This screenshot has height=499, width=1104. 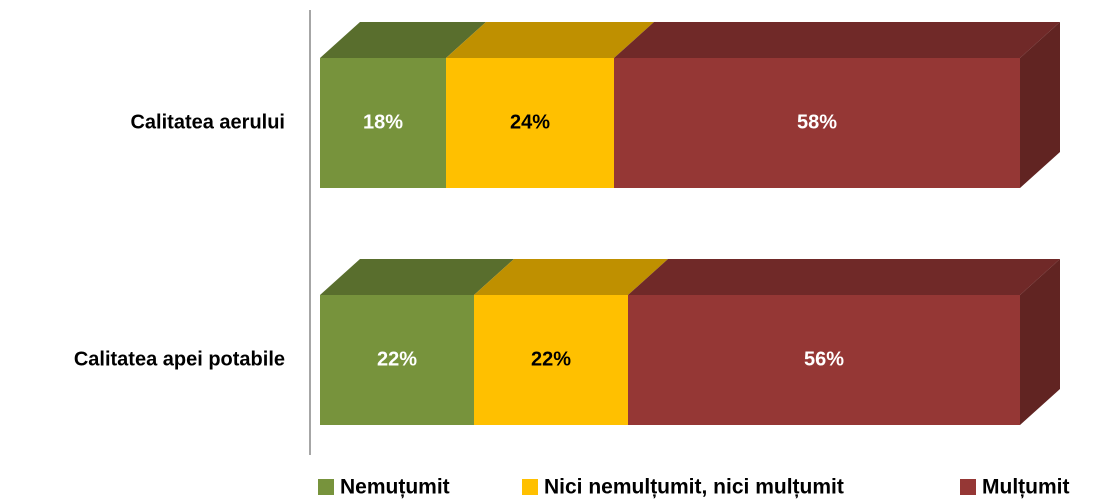 I want to click on data-label: 58%, so click(x=817, y=122).